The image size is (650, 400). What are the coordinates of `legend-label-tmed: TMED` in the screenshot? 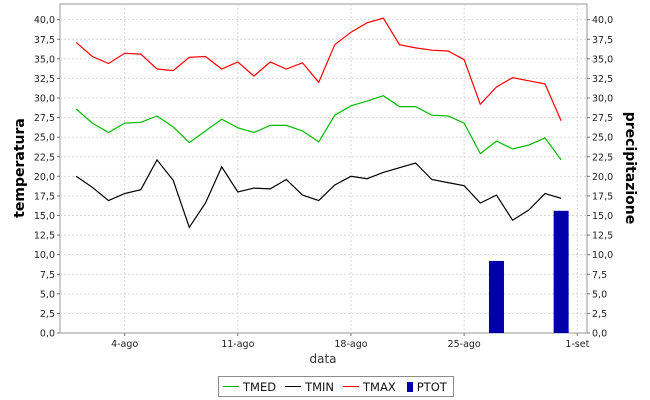 It's located at (260, 386).